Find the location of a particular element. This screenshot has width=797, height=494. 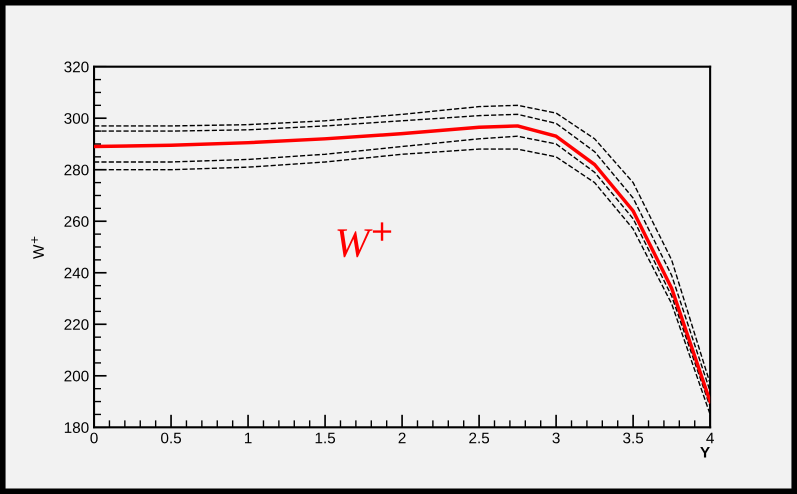

y-tick-label: 180 is located at coordinates (76, 427).